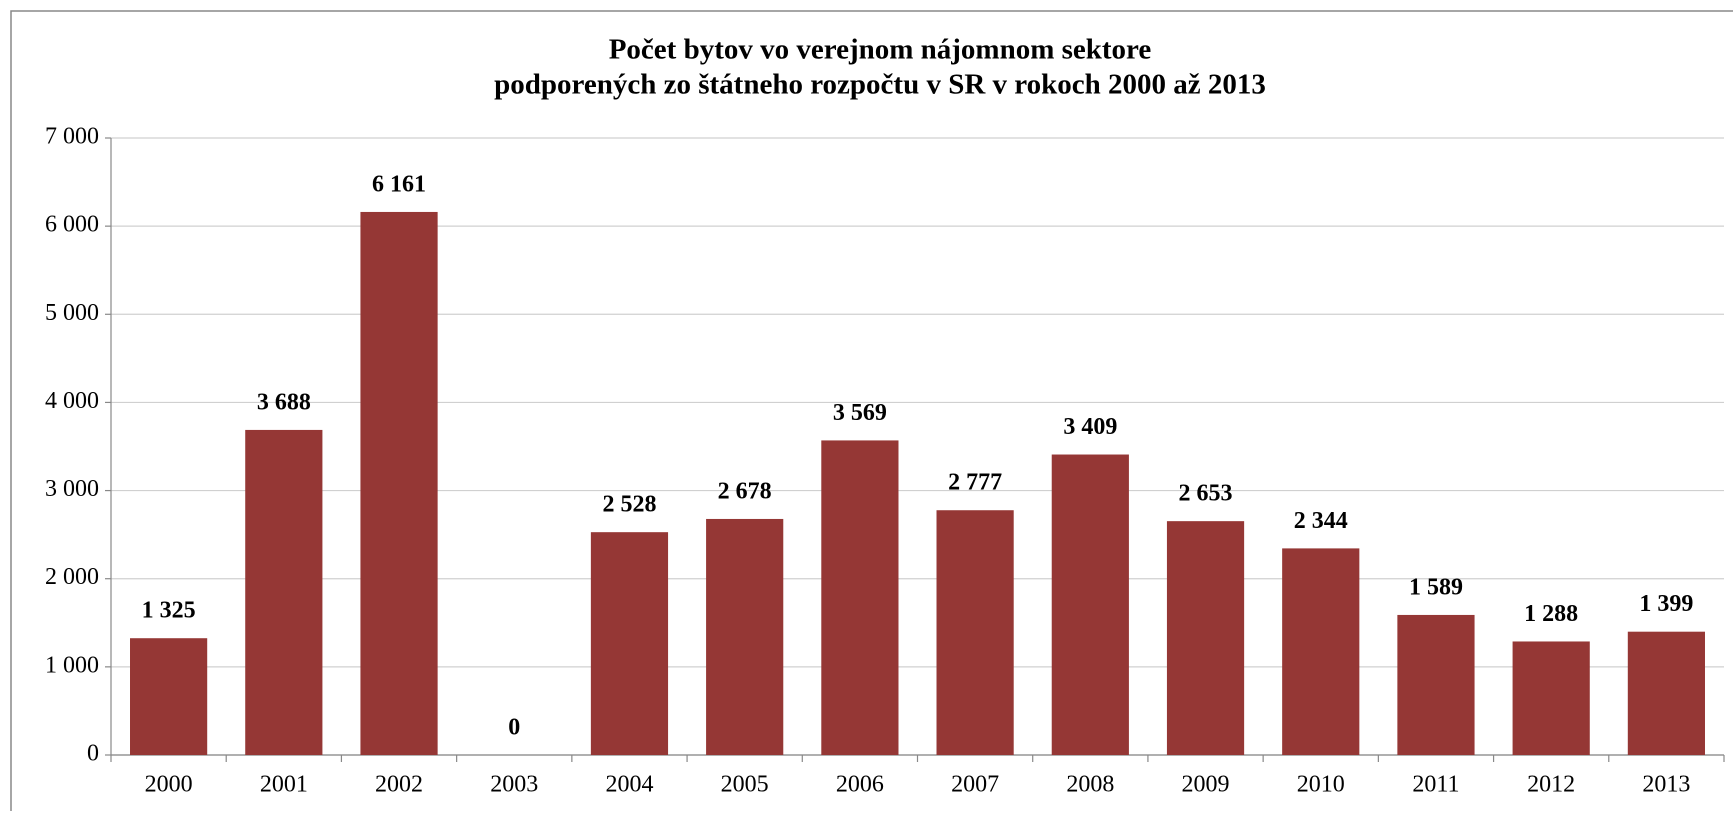 The width and height of the screenshot is (1733, 816). I want to click on x-tick-label: 2006, so click(860, 785).